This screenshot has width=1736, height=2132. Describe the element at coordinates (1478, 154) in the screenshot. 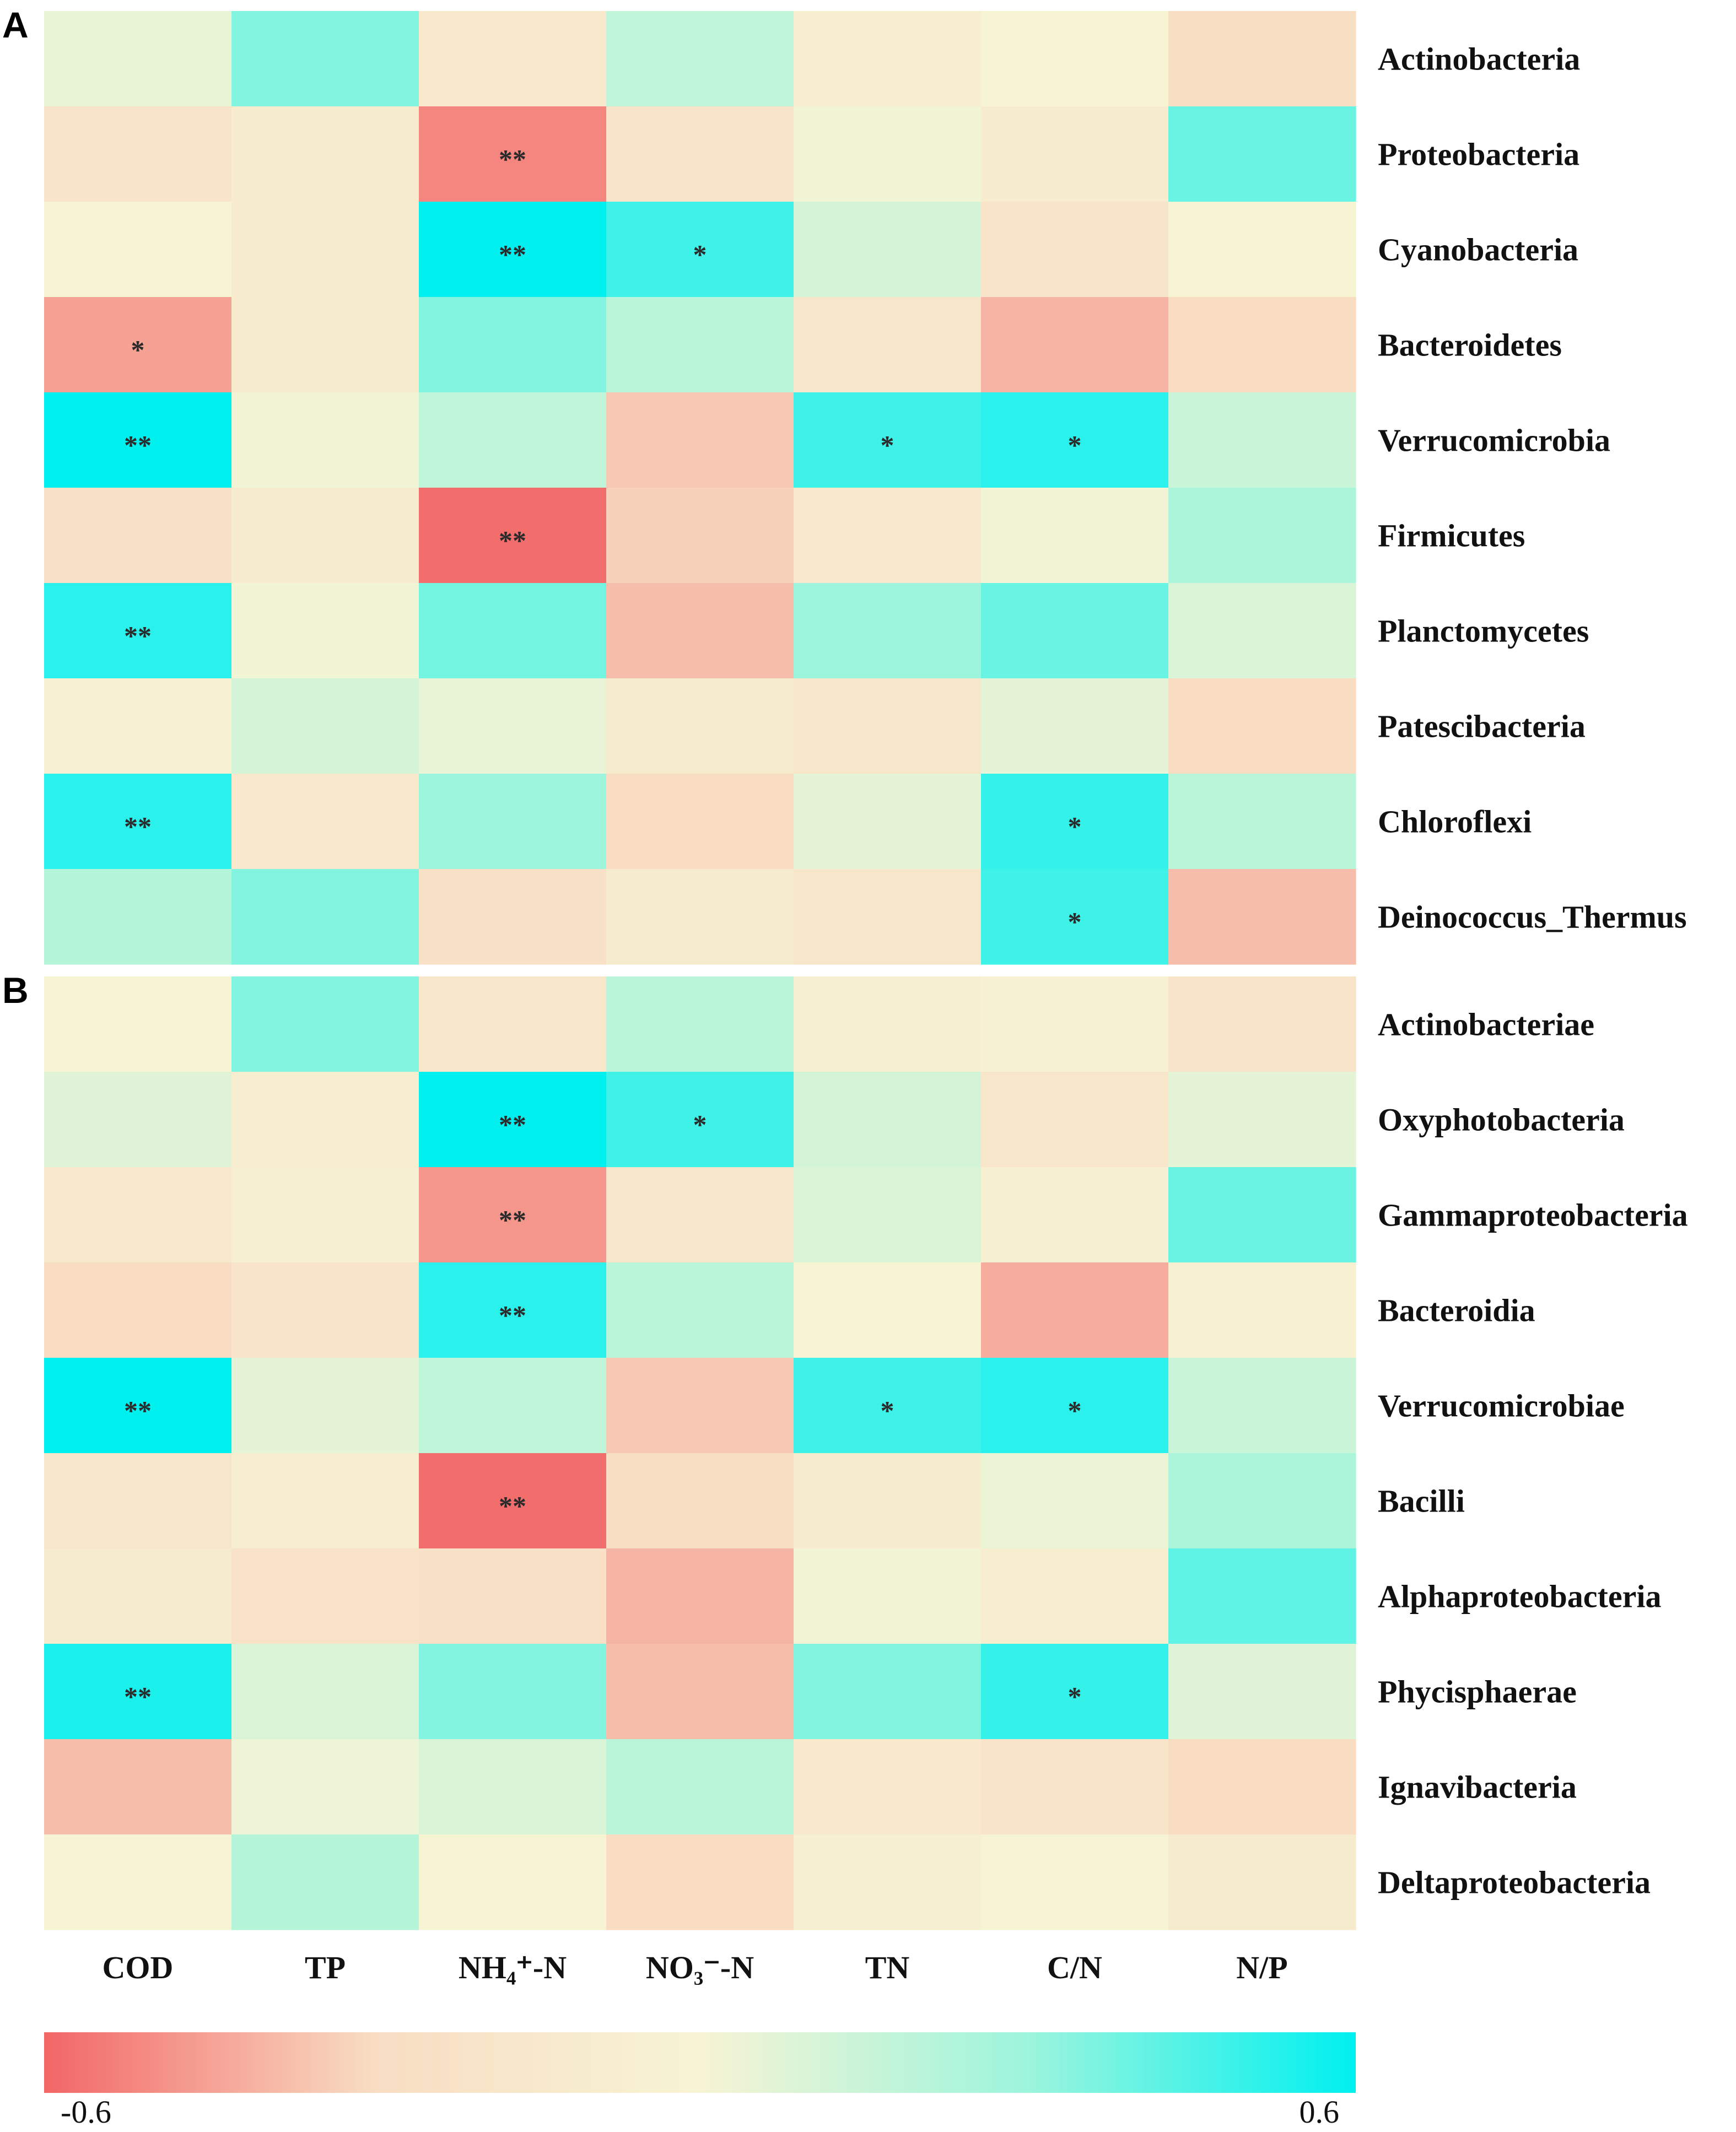

I see `row-label: Proteobacteria` at that location.